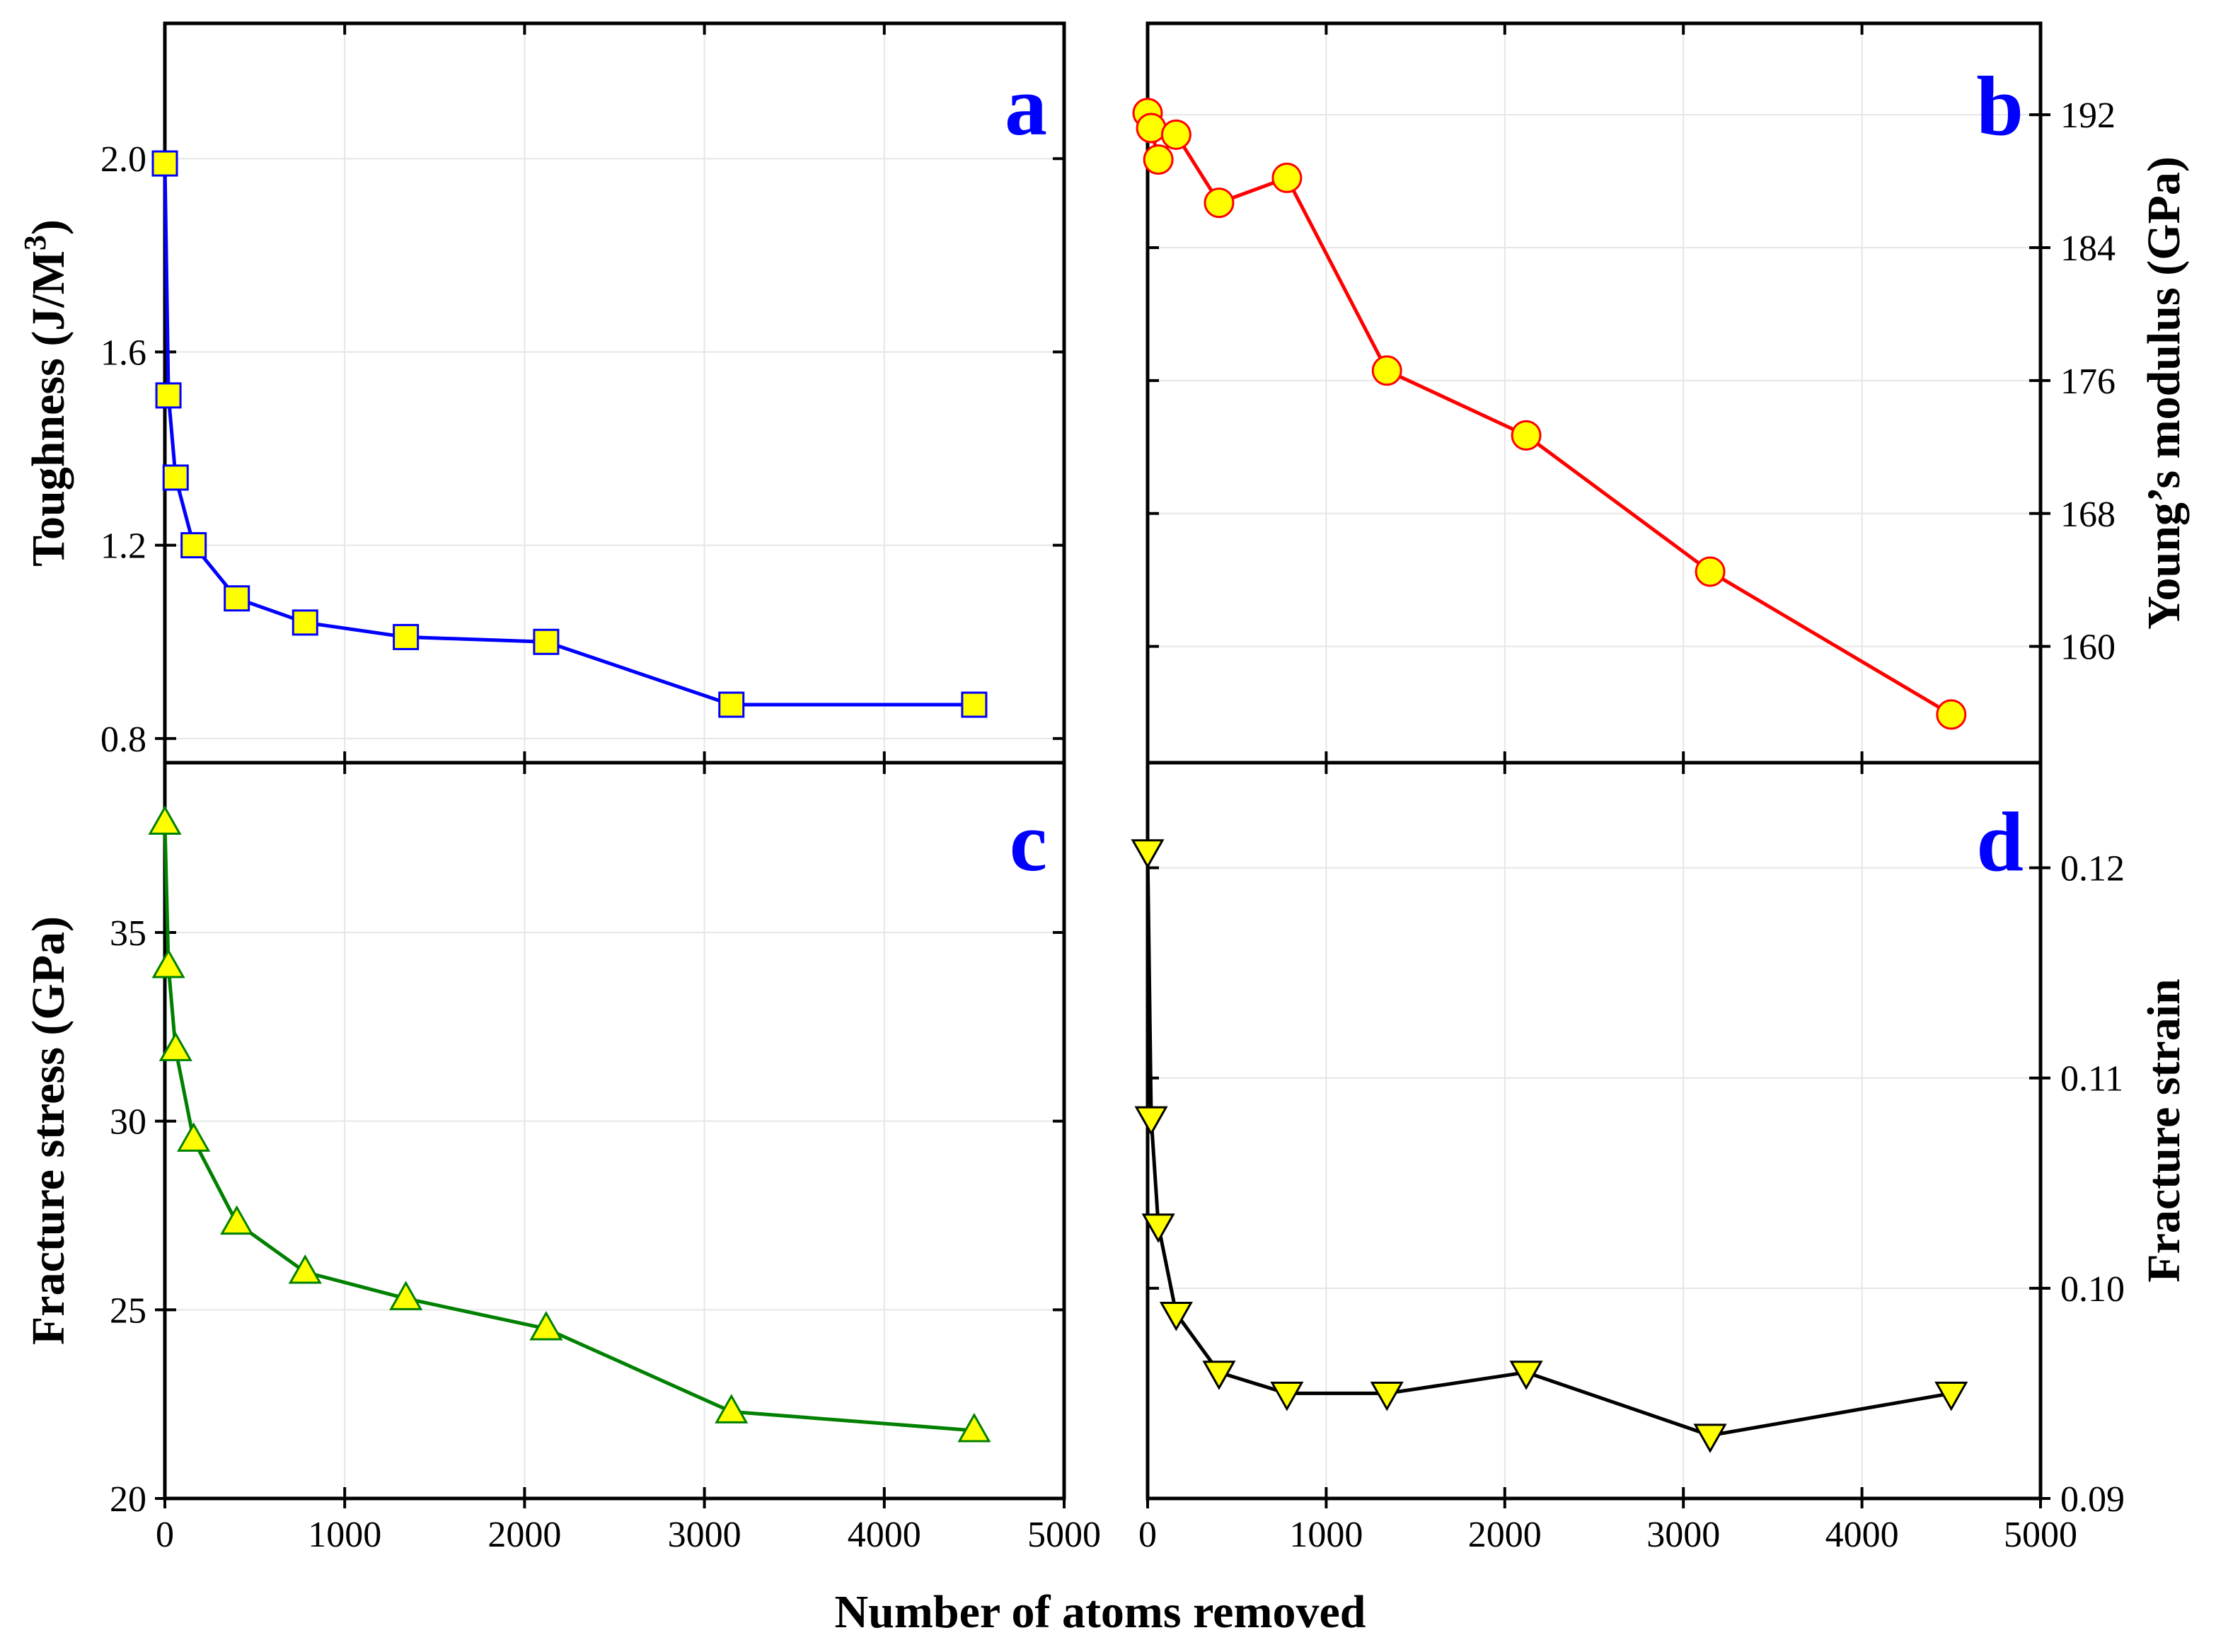 This screenshot has width=2216, height=1652. What do you see at coordinates (128, 1499) in the screenshot?
I see `y-tick-label: 20` at bounding box center [128, 1499].